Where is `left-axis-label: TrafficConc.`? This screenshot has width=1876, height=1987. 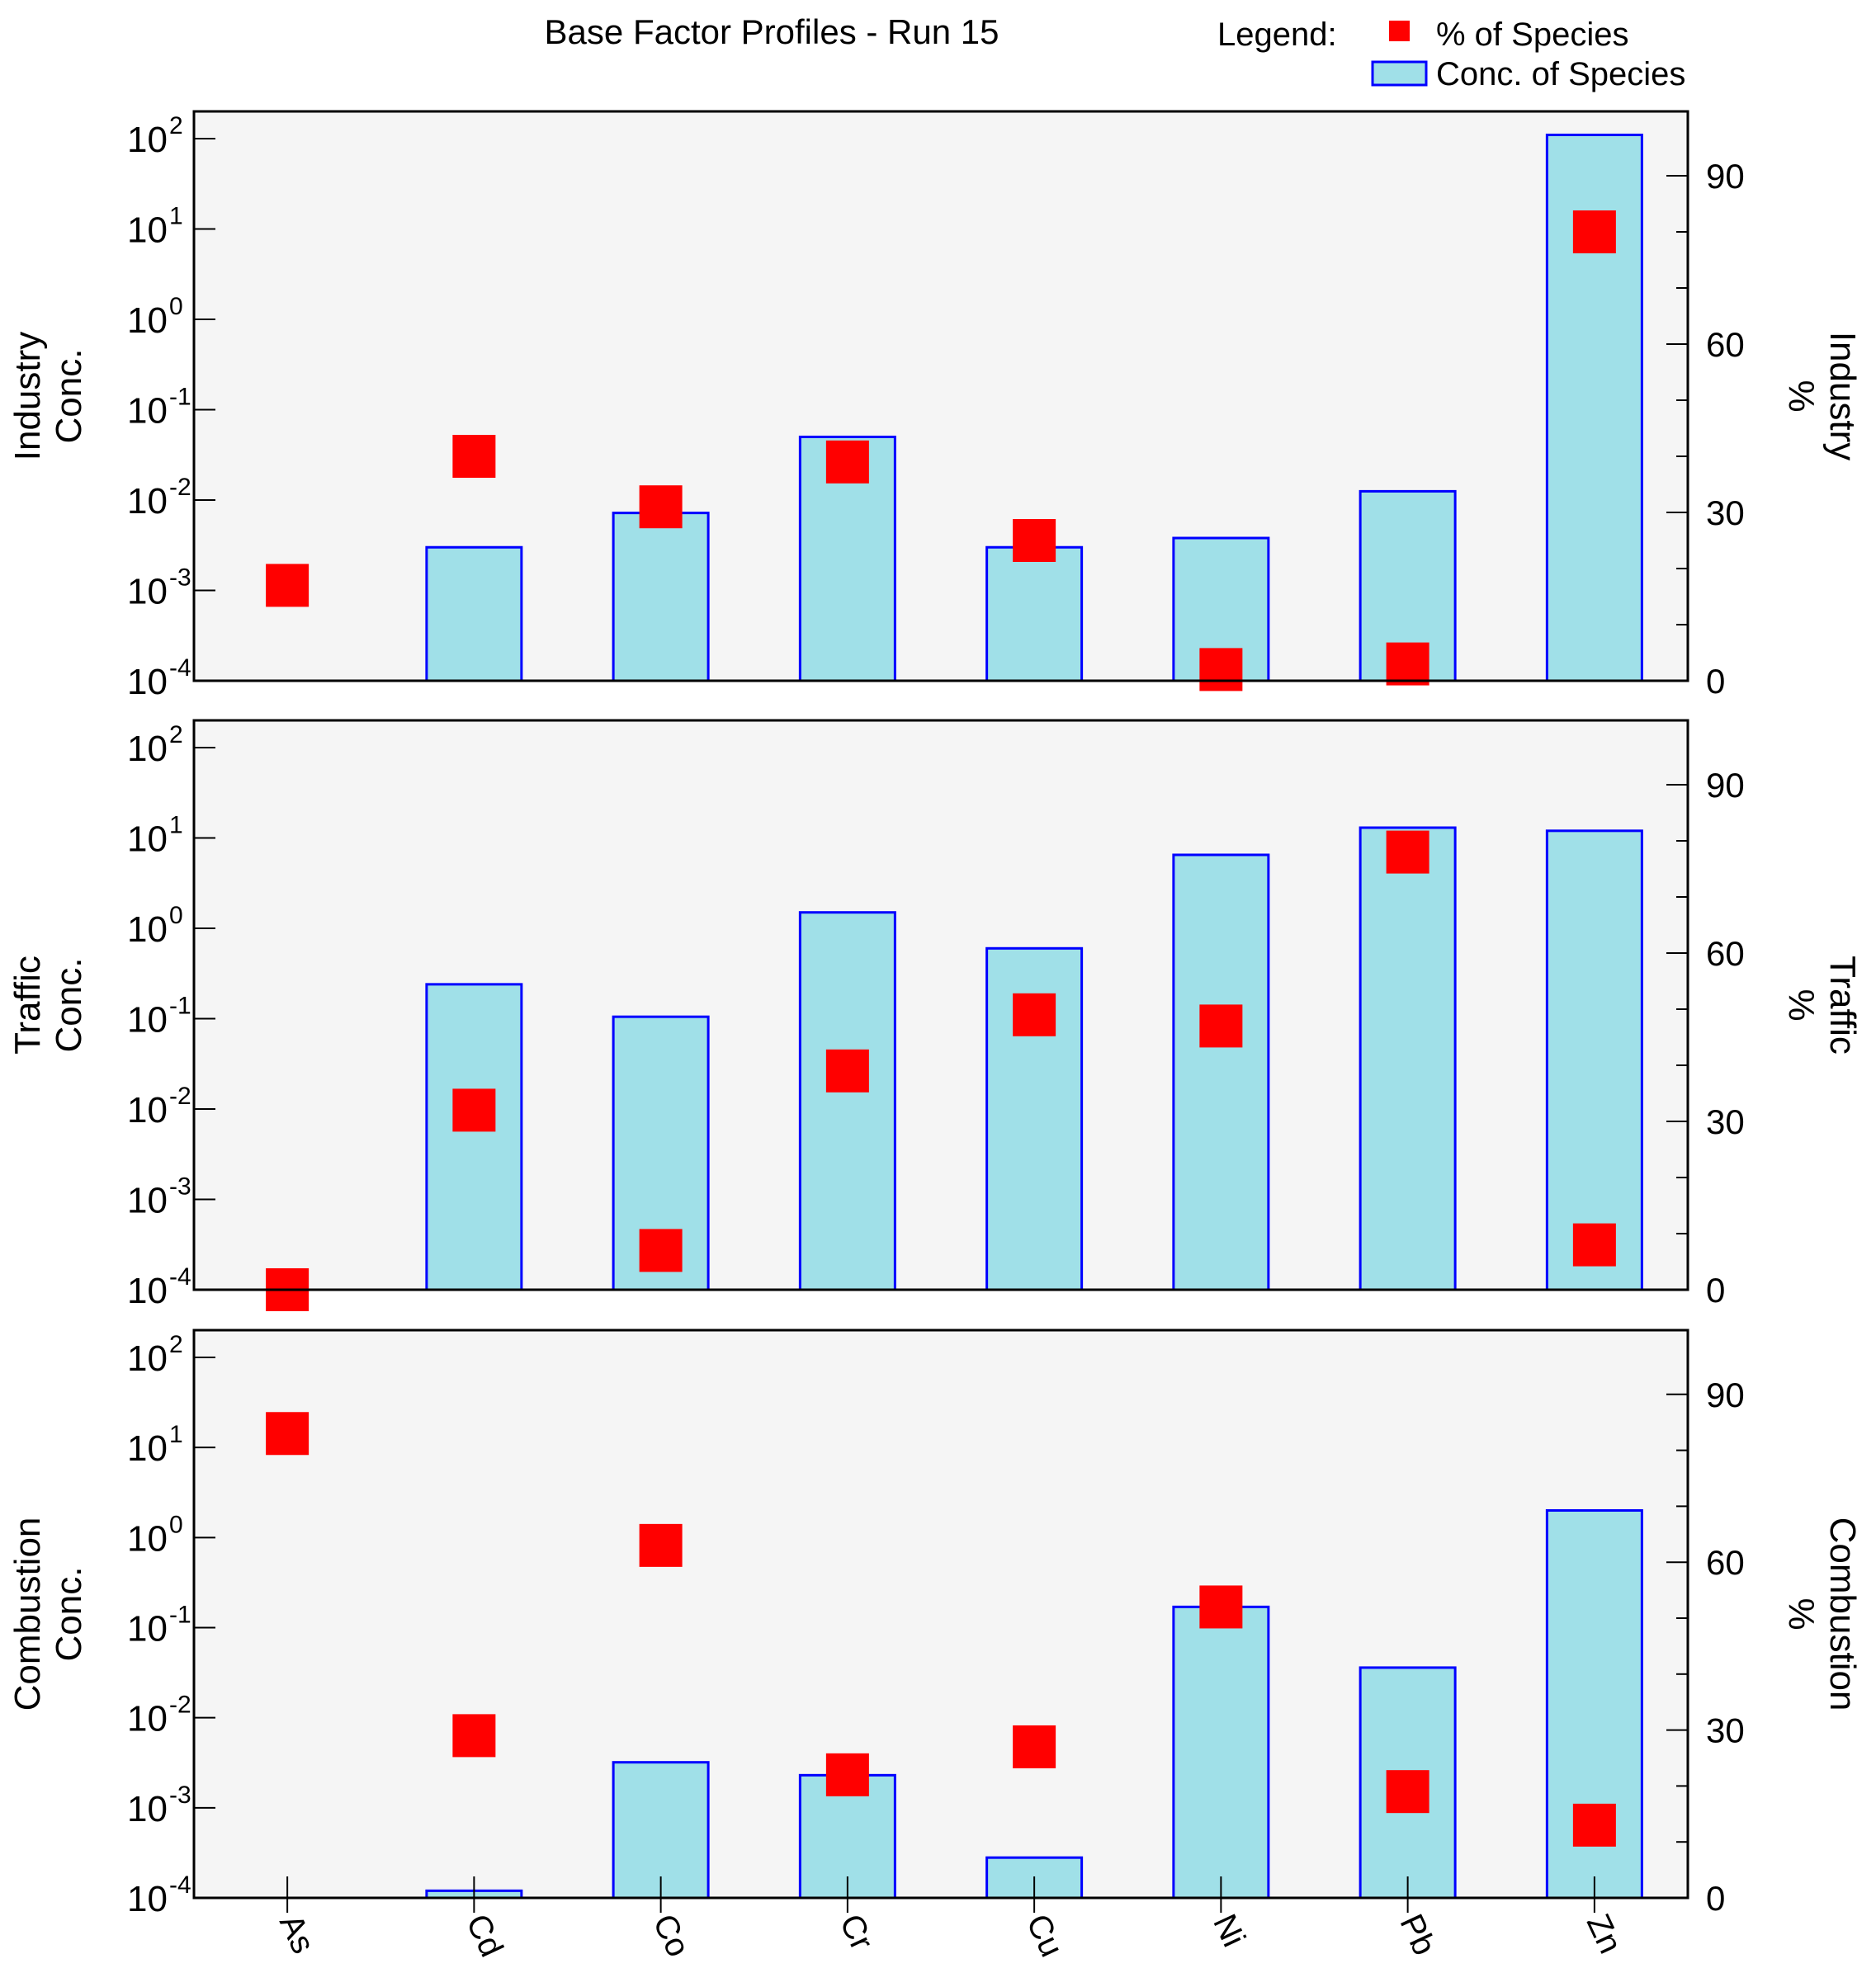 left-axis-label: TrafficConc. is located at coordinates (48, 1005).